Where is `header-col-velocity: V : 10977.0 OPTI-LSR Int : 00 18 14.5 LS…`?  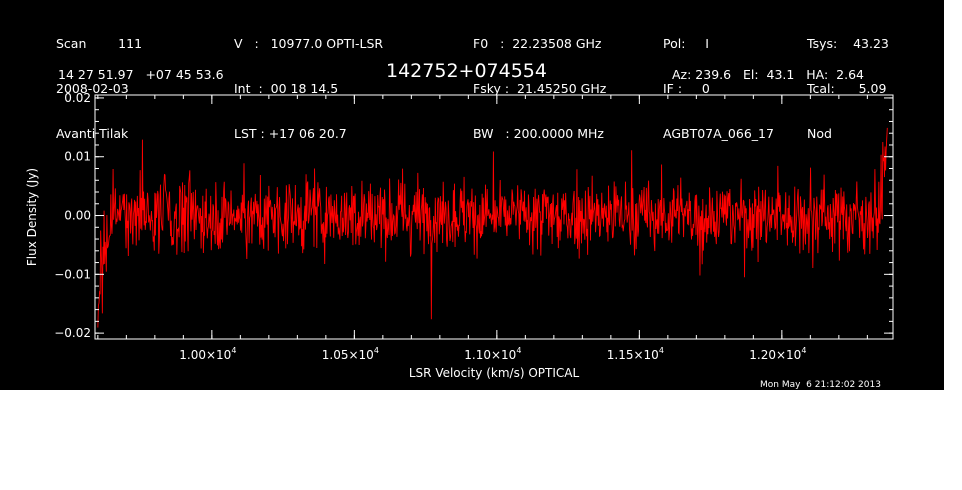 header-col-velocity: V : 10977.0 OPTI-LSR Int : 00 18 14.5 LS… is located at coordinates (308, 88).